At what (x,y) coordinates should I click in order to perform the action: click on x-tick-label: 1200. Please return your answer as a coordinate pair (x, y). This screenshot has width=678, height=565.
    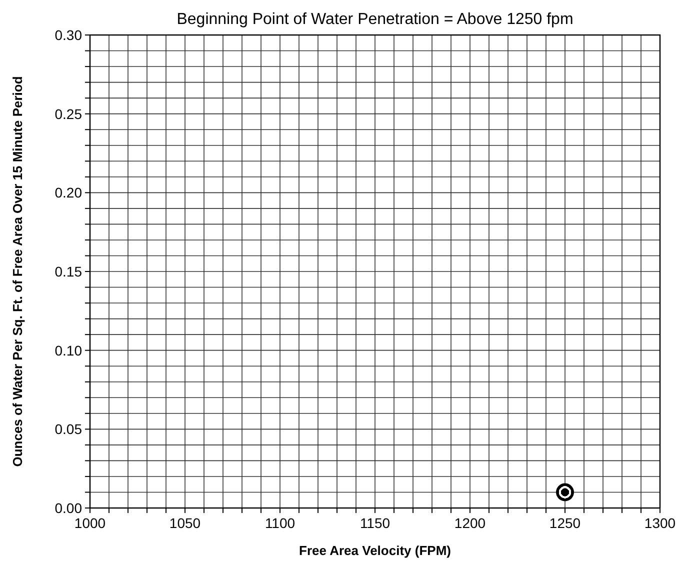
    Looking at the image, I should click on (470, 523).